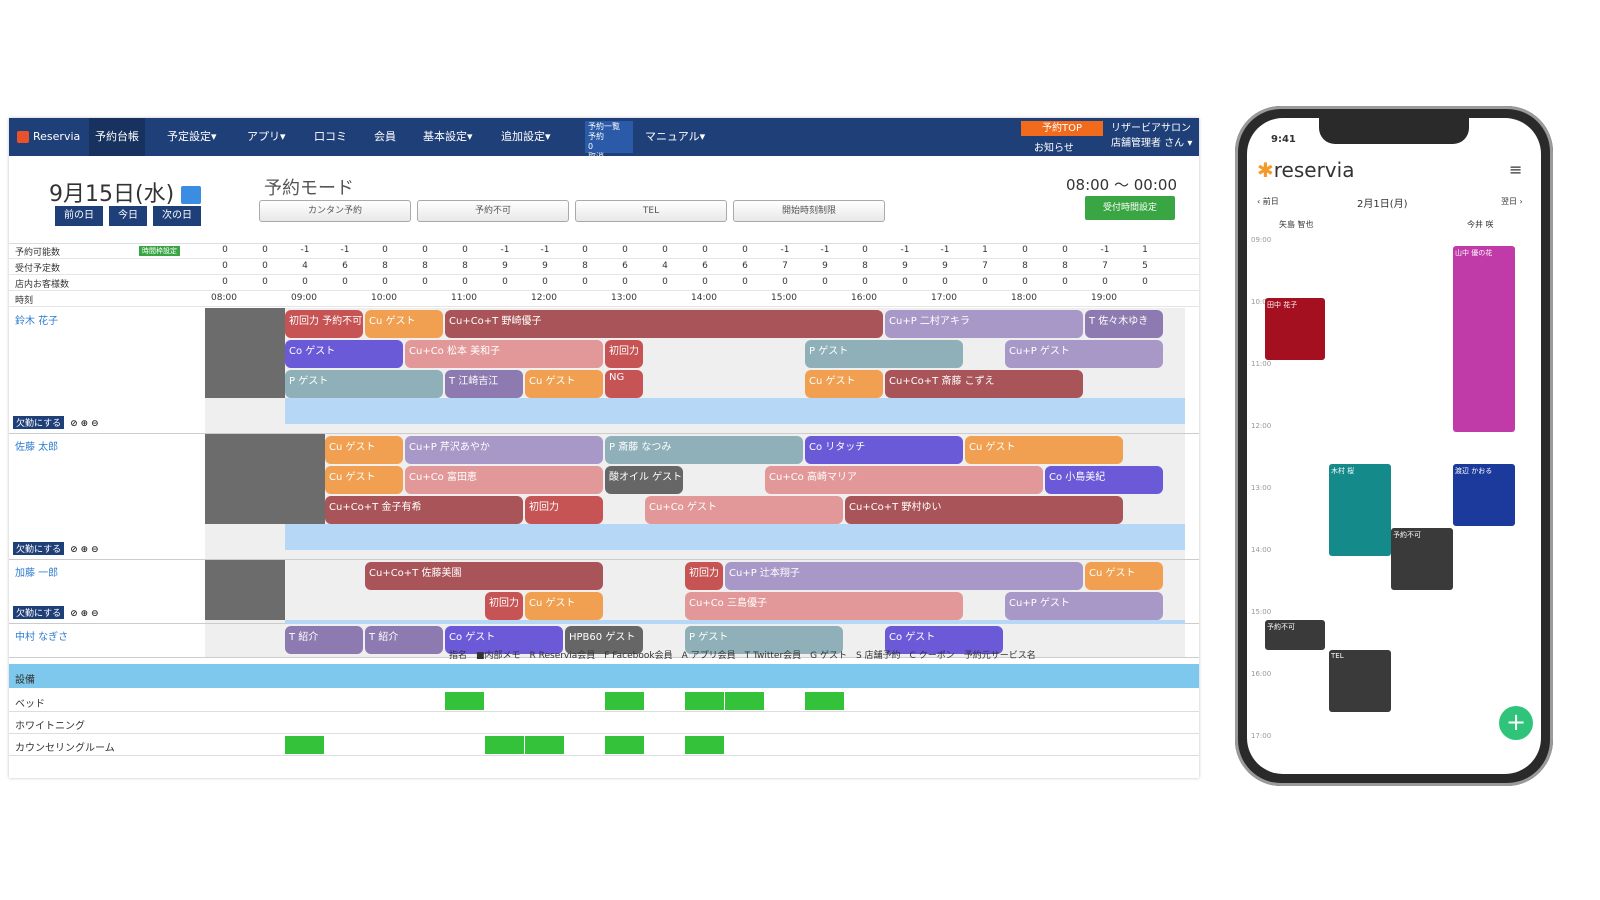 Image resolution: width=1600 pixels, height=900 pixels. What do you see at coordinates (448, 136) in the screenshot?
I see `nav-basic-settings: 基本設定▾` at bounding box center [448, 136].